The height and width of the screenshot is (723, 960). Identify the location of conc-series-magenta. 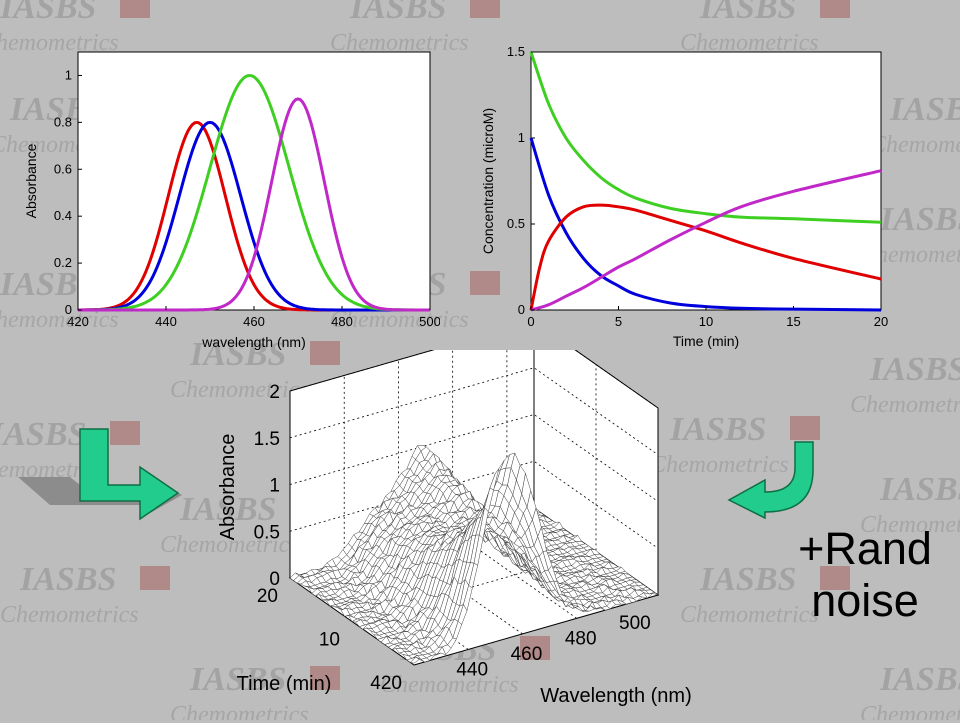
(706, 240).